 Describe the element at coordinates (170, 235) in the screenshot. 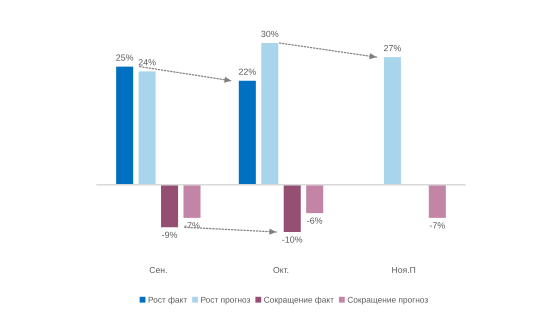

I see `data-label: -9%` at that location.